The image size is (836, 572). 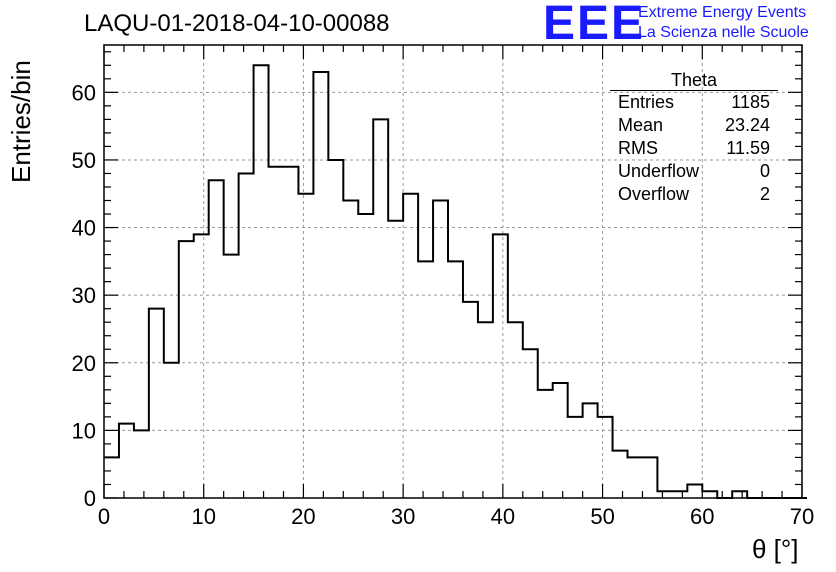 I want to click on stats-value: 0, so click(x=764, y=171).